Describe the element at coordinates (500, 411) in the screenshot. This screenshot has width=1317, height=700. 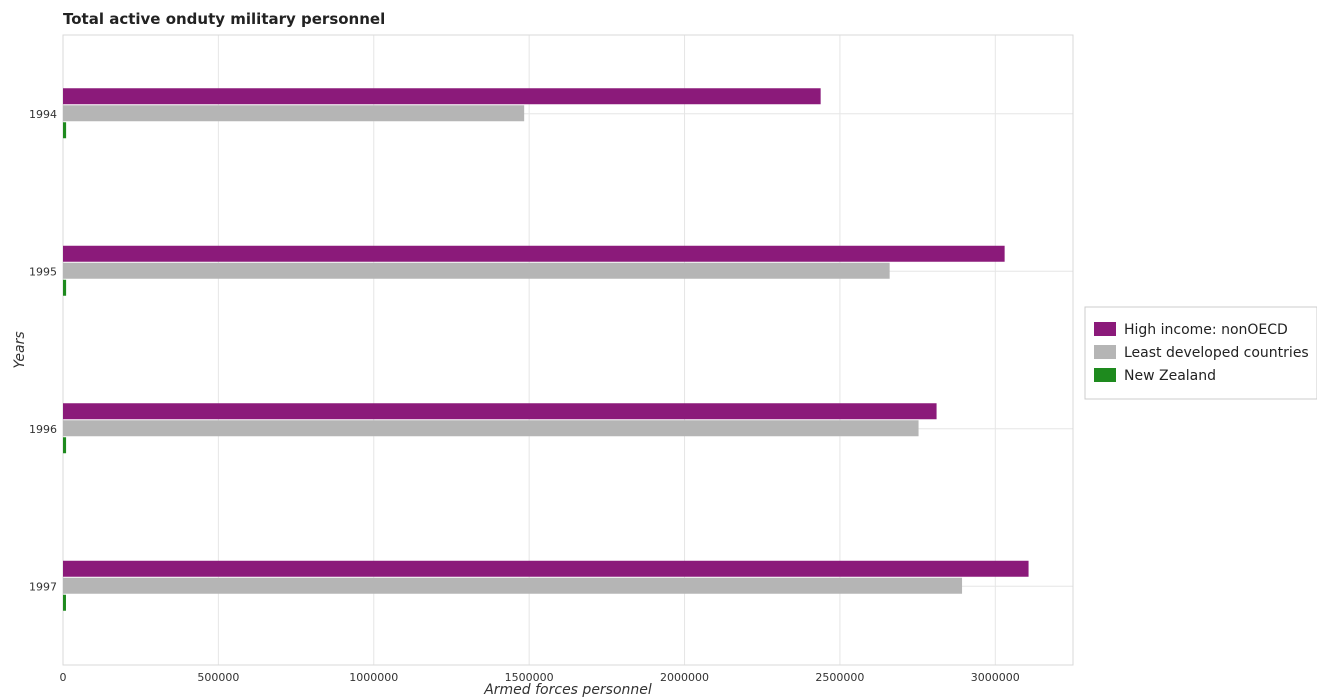
I see `bar-high-income-nonoecd-1996` at that location.